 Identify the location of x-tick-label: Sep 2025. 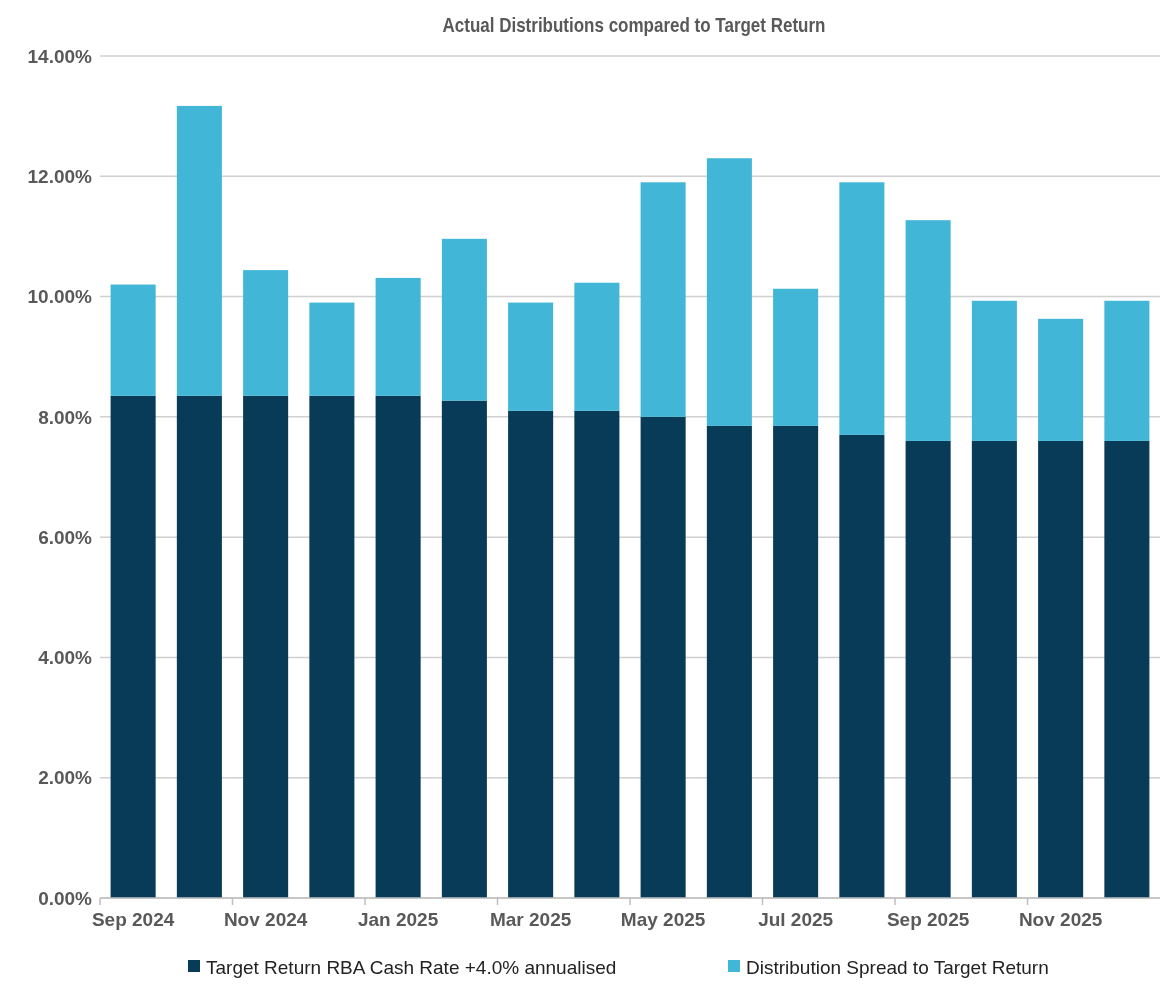
(928, 919).